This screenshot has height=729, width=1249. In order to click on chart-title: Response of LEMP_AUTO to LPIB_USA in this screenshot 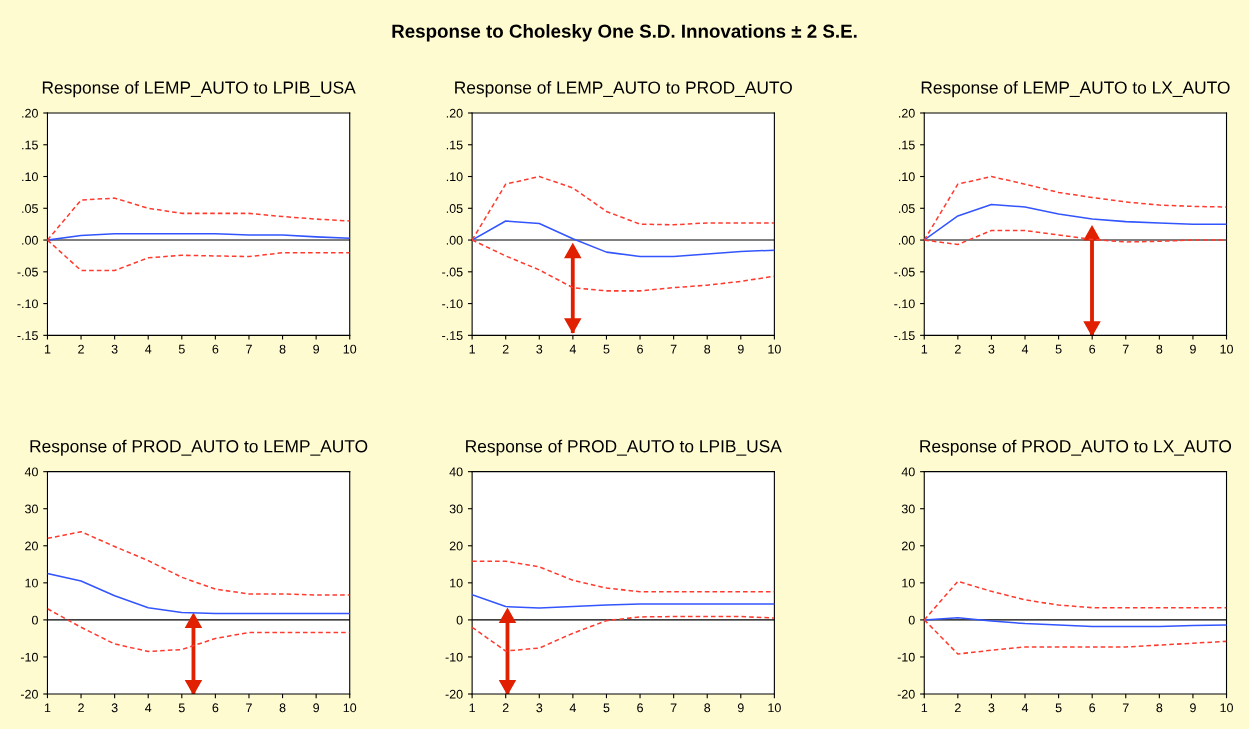, I will do `click(199, 89)`.